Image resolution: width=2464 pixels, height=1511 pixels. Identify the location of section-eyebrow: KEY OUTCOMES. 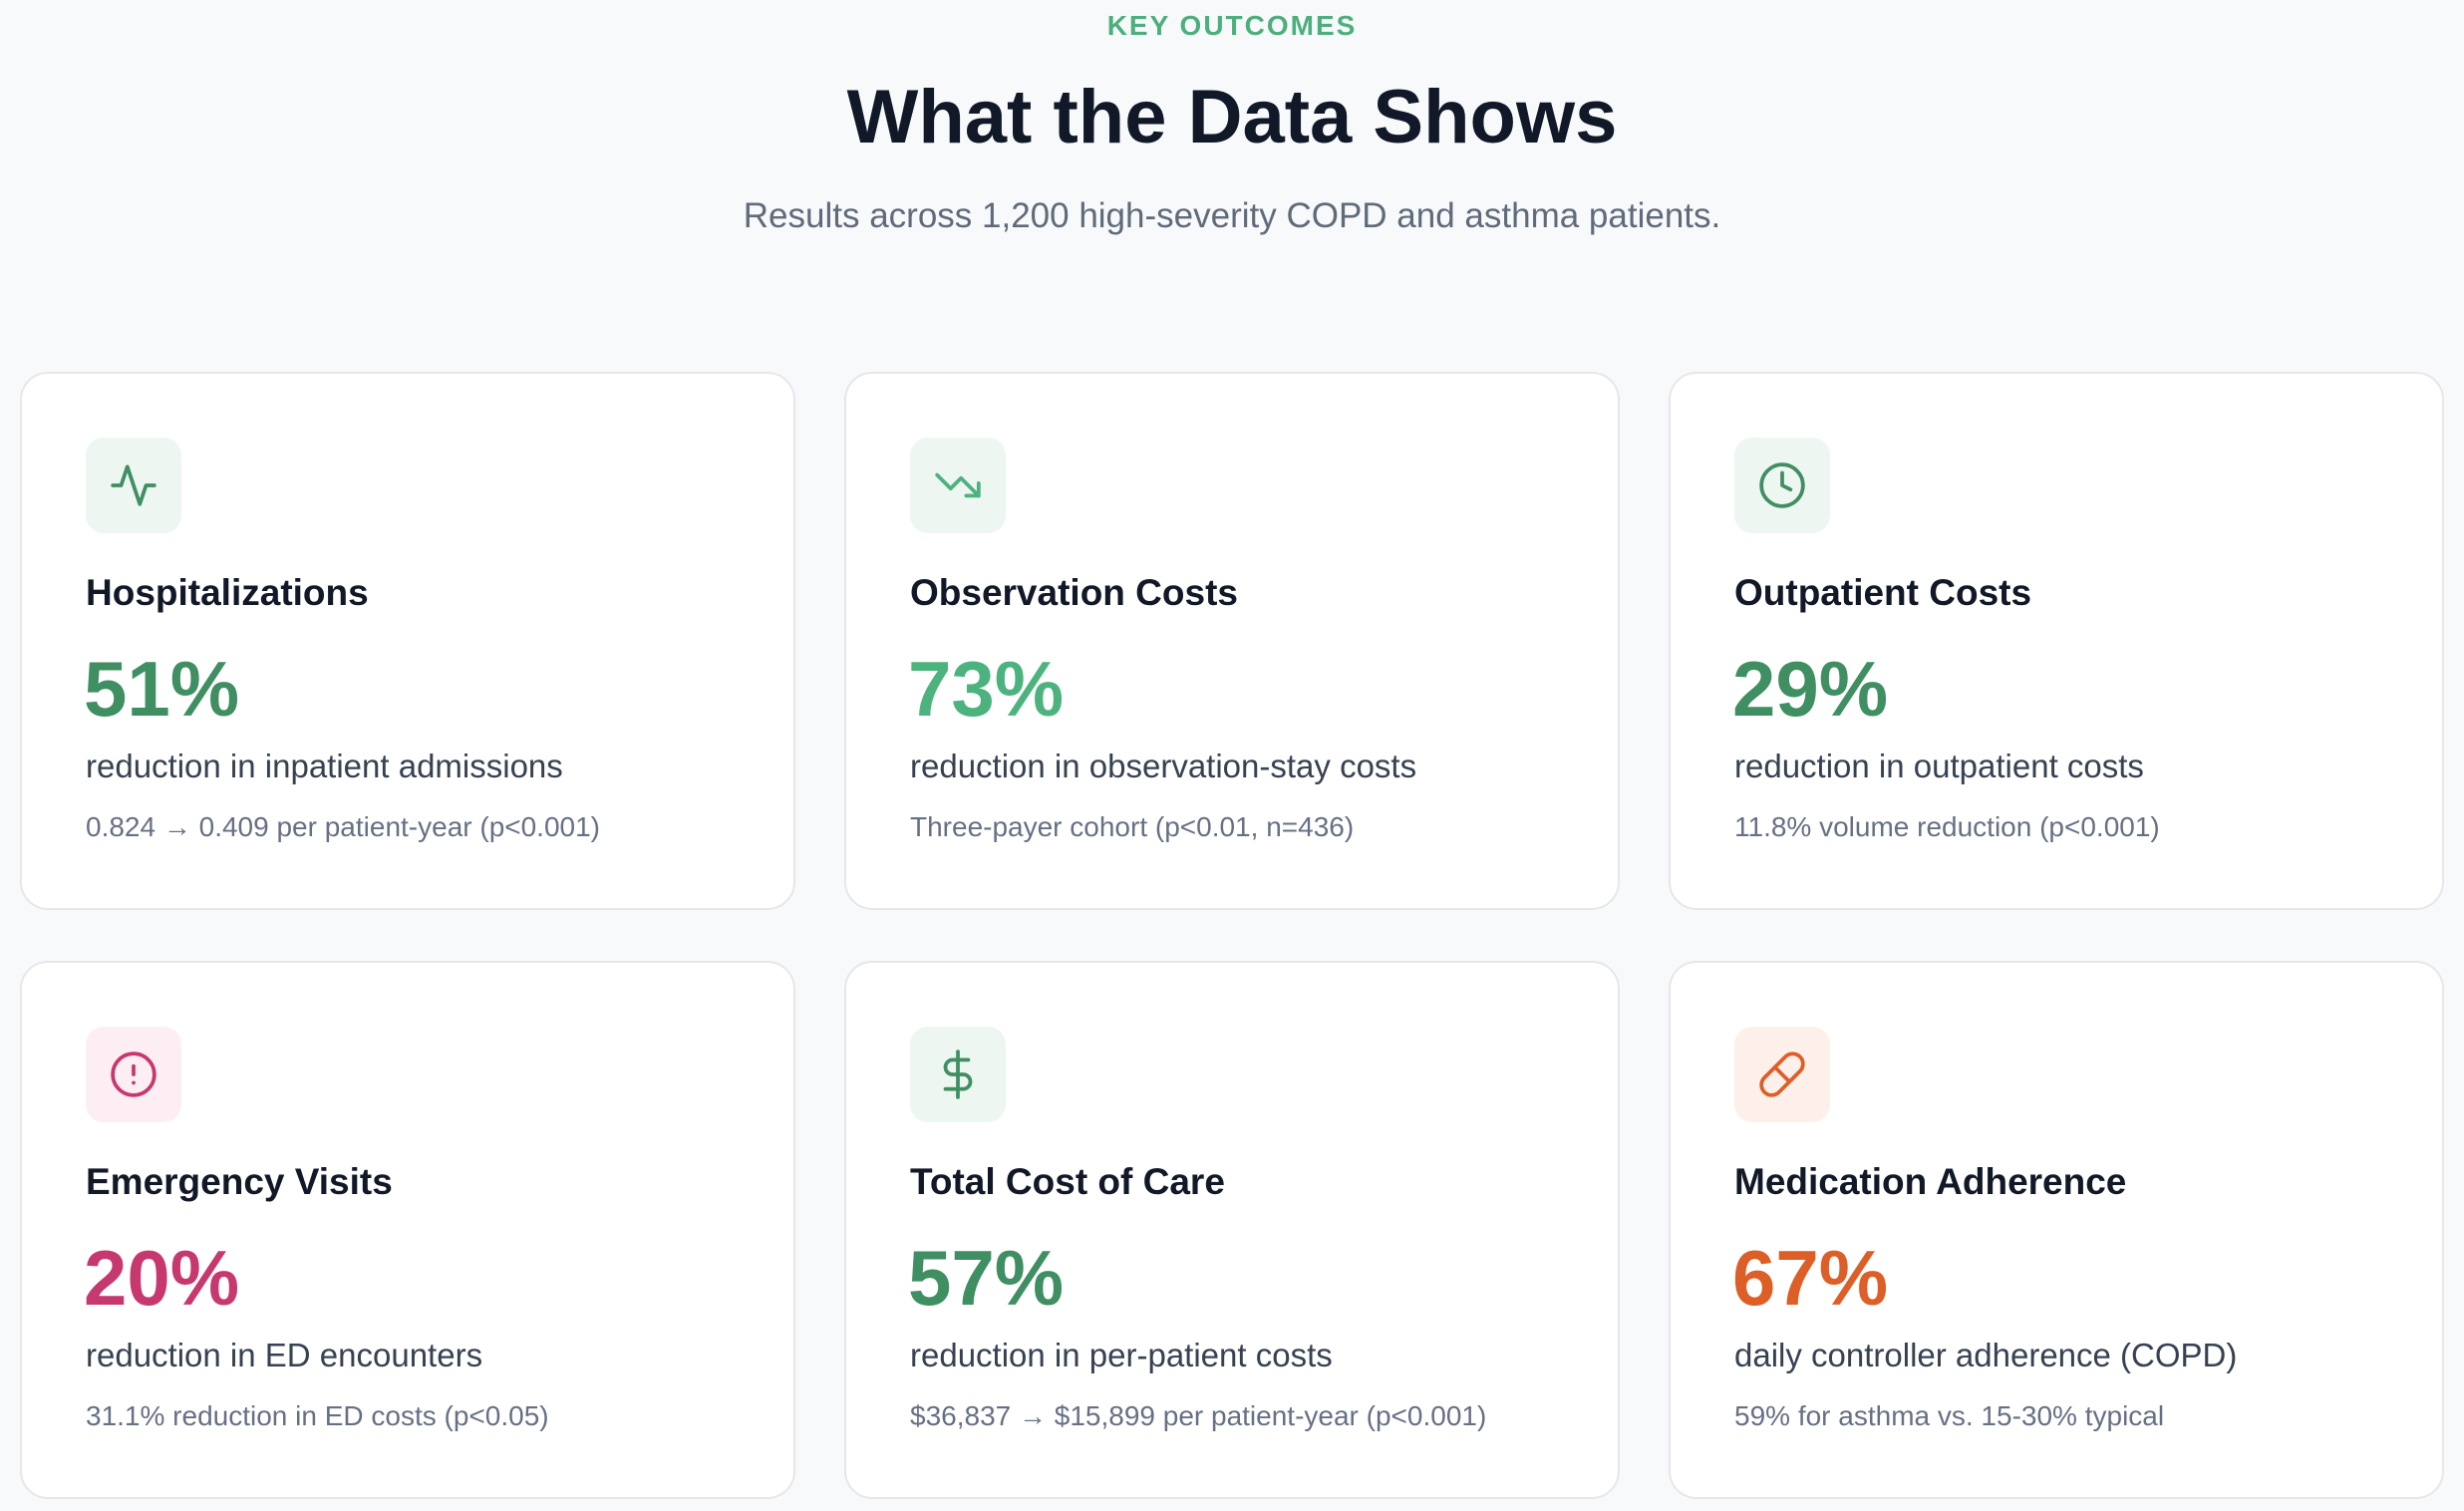
(1232, 25).